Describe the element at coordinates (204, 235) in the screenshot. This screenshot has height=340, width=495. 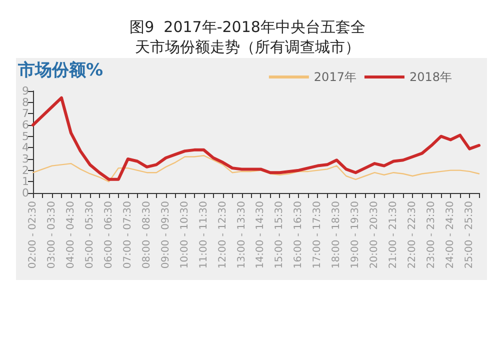
I see `x-tick-label: 11:00 - 11:30` at that location.